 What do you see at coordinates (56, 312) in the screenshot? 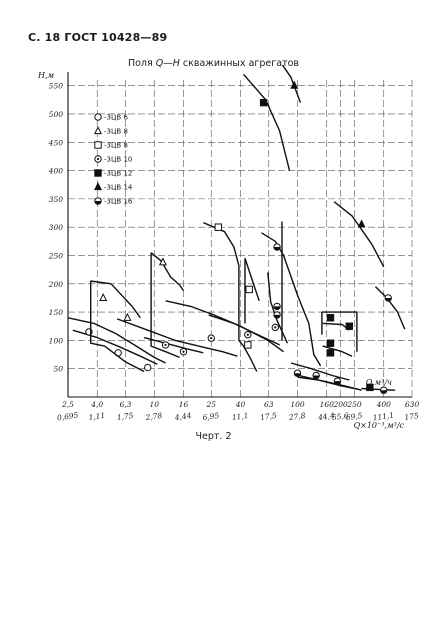
I see `y-tick-label: 150` at bounding box center [56, 312].